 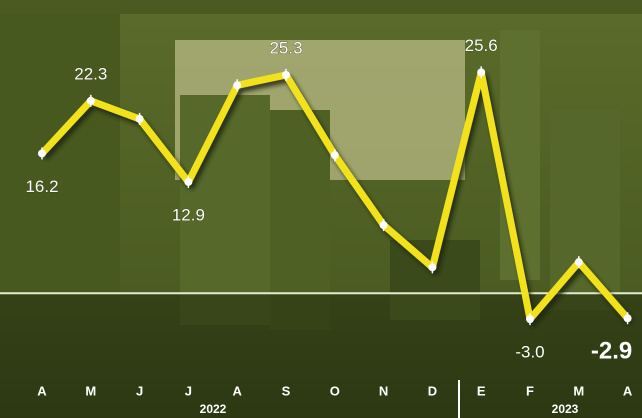 I want to click on data-label: 16.2, so click(x=41, y=186).